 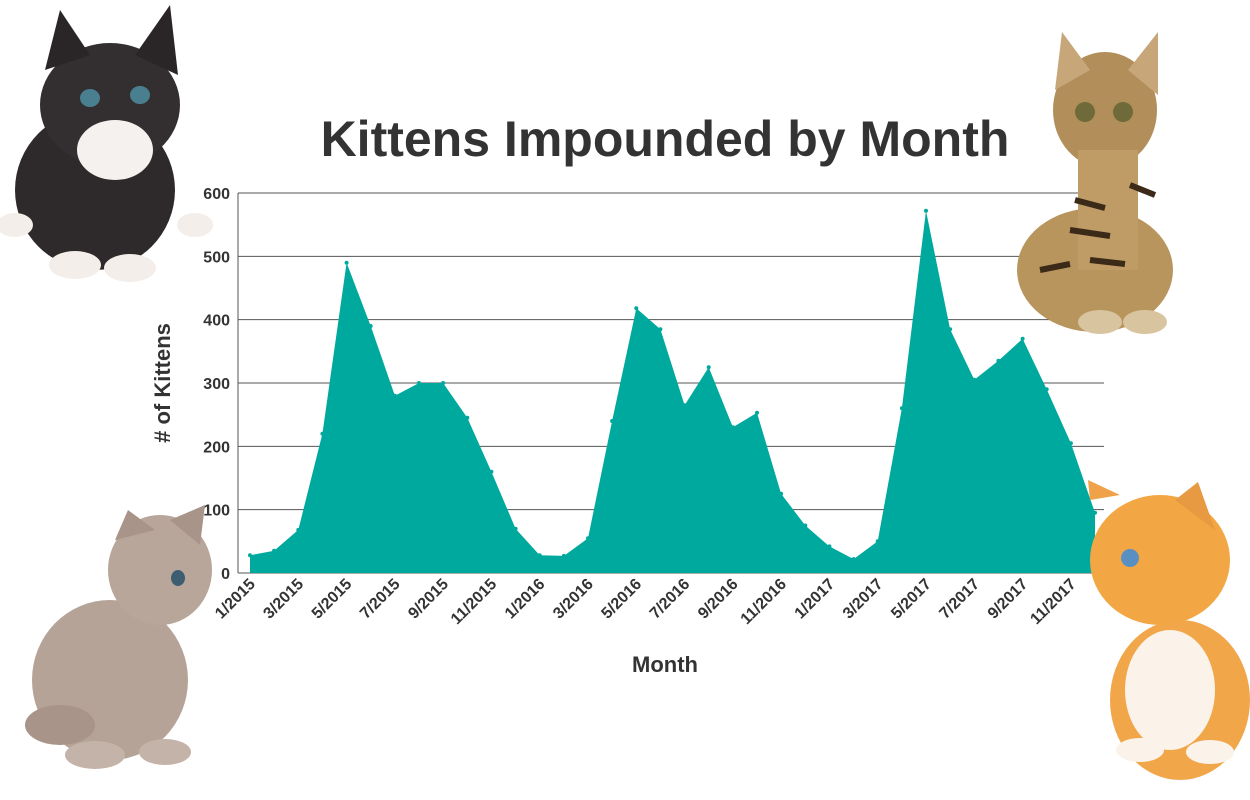 What do you see at coordinates (718, 599) in the screenshot?
I see `x-tick-label: 9/2016` at bounding box center [718, 599].